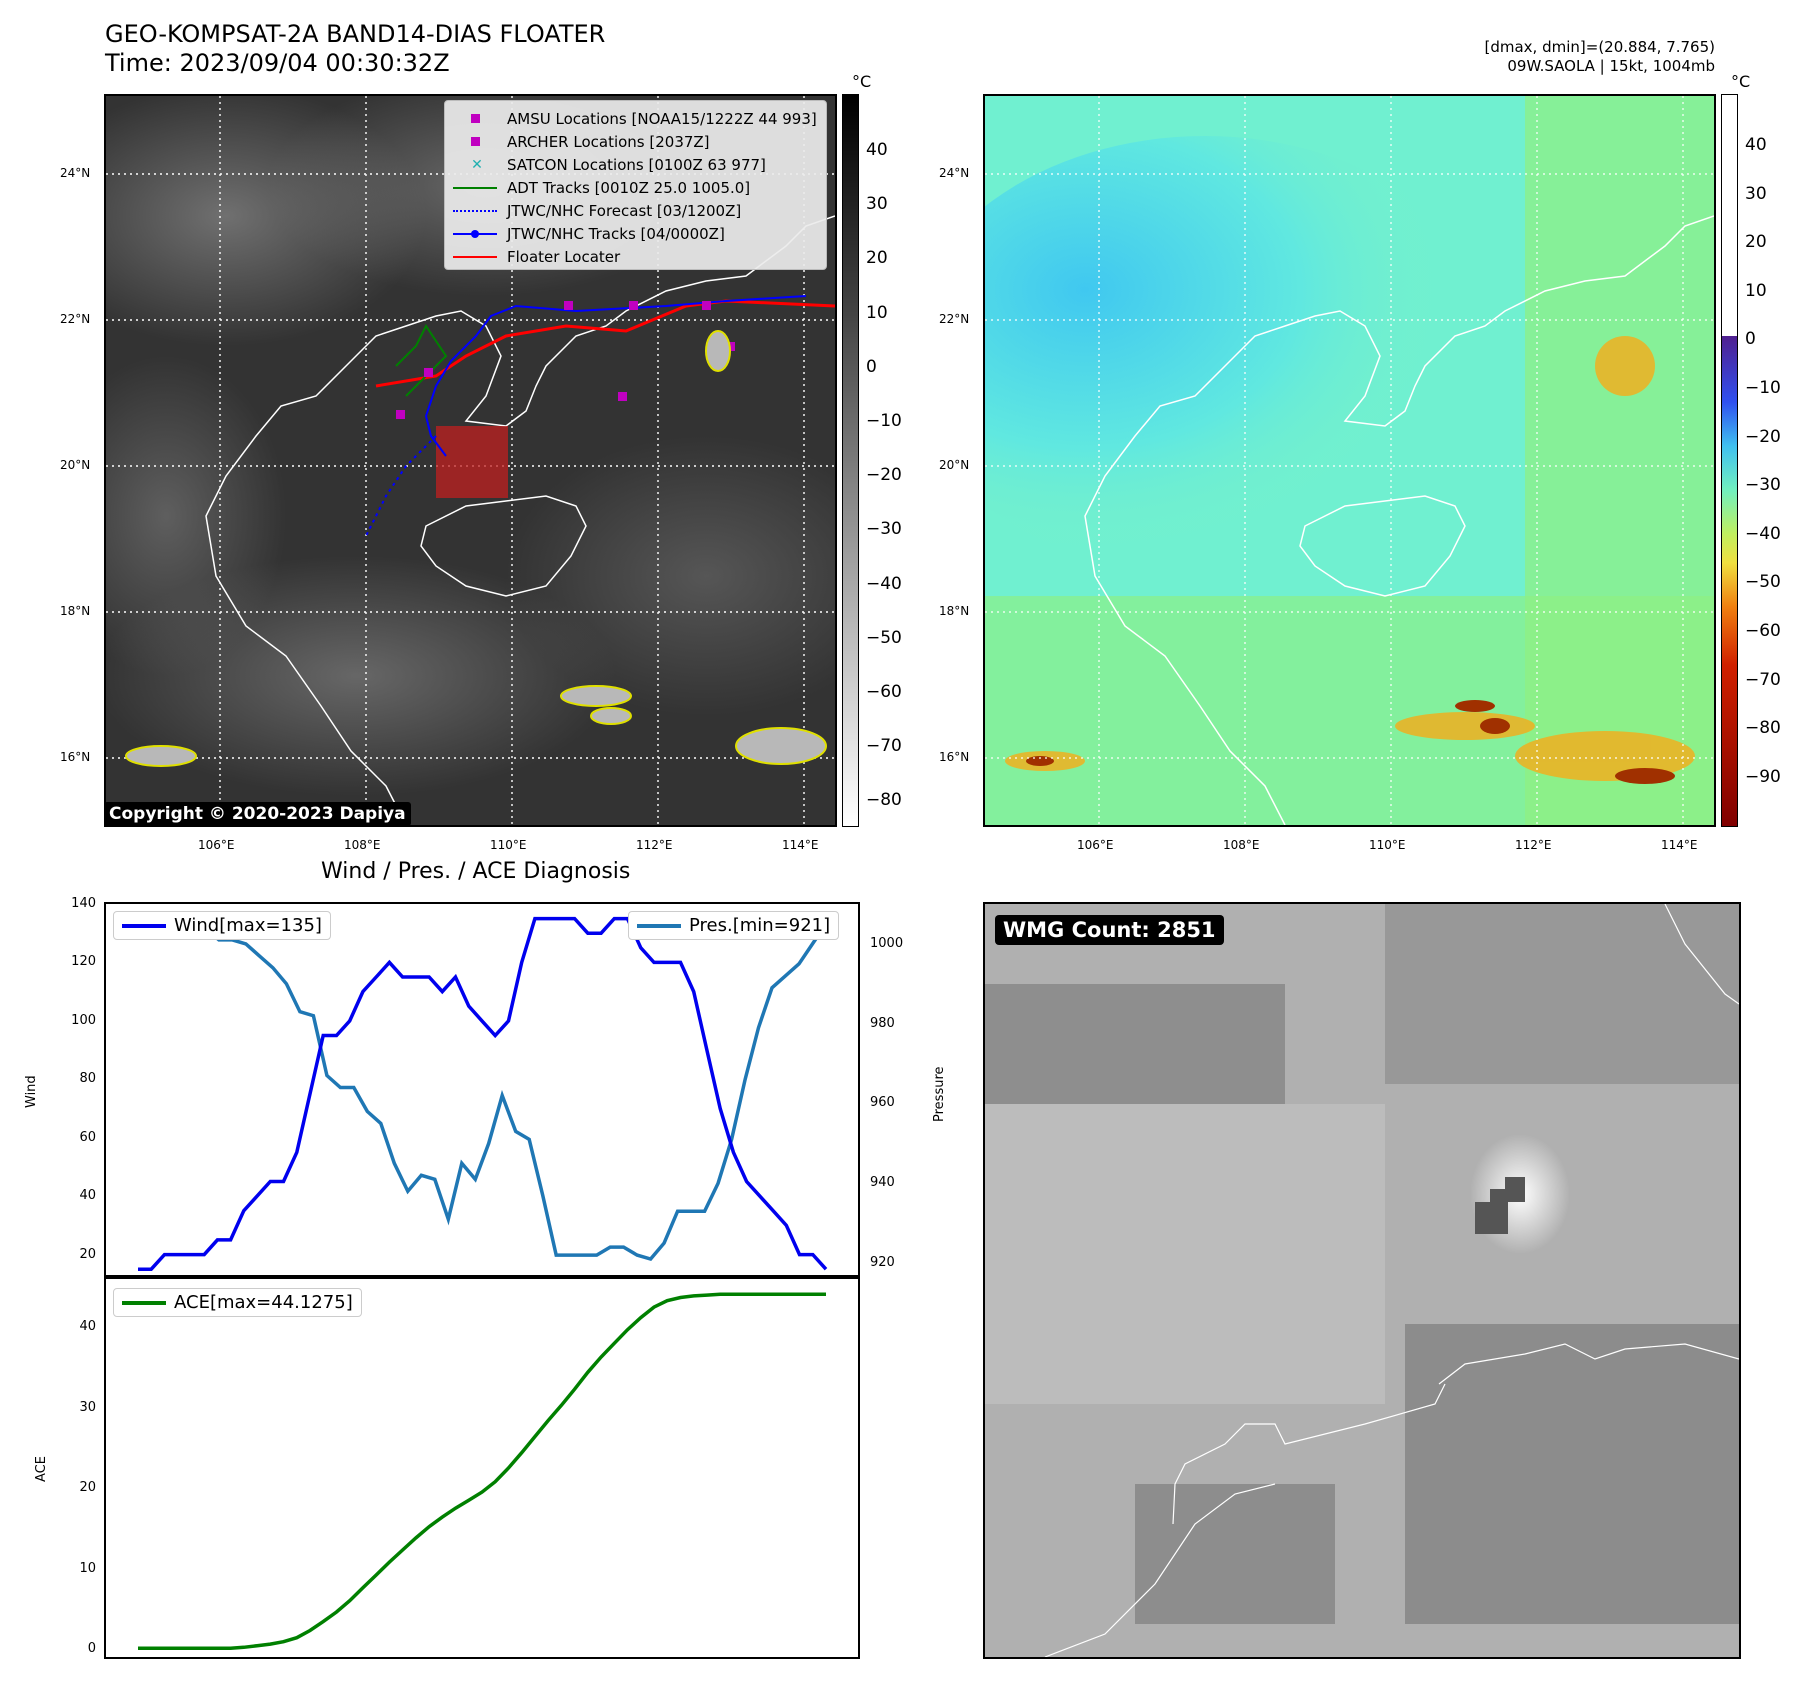 The image size is (1797, 1684). What do you see at coordinates (629, 187) in the screenshot?
I see `legend-label: ADT Tracks [0010Z 25.0 1005.0]` at bounding box center [629, 187].